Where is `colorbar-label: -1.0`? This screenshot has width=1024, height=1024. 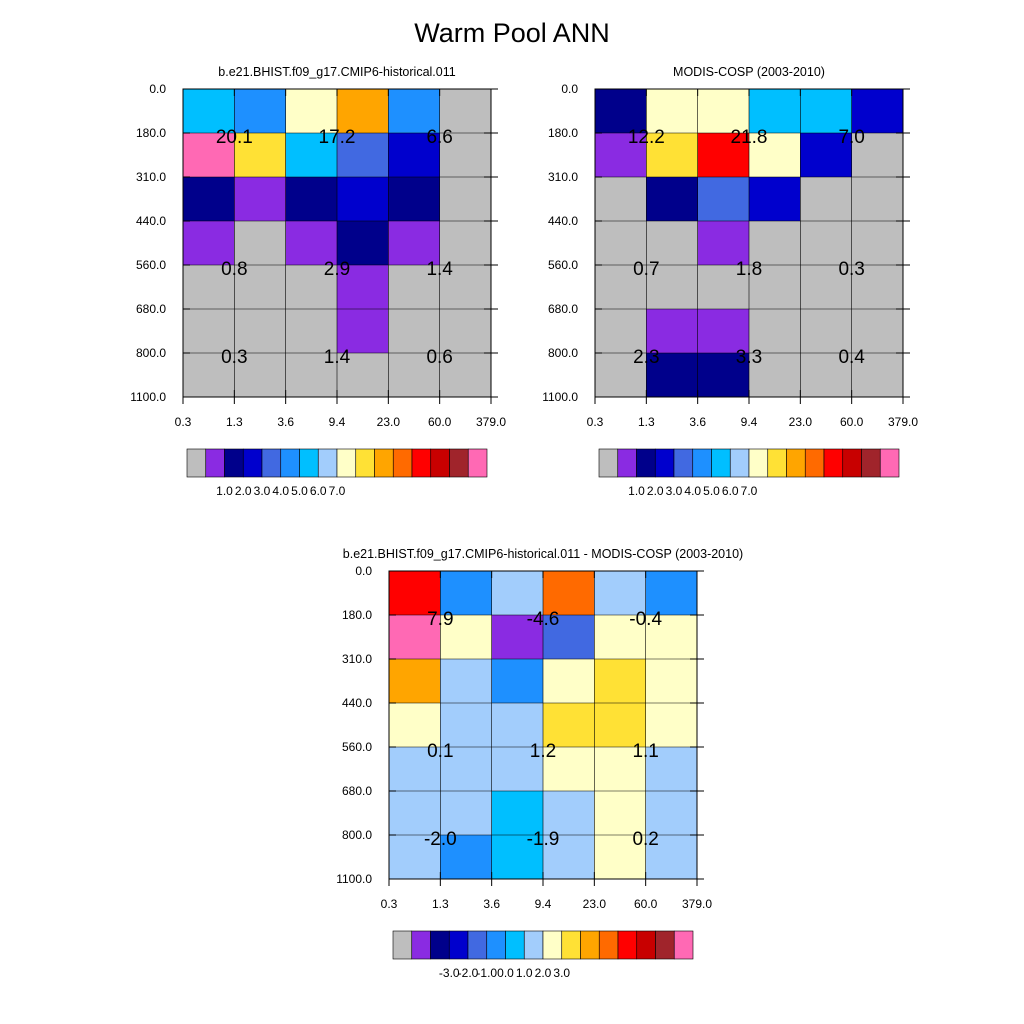
colorbar-label: -1.0 is located at coordinates (486, 973).